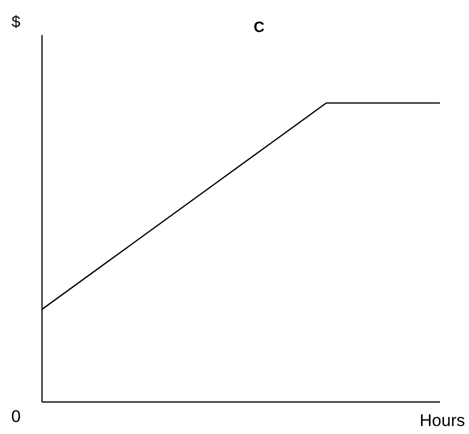 The image size is (469, 434). What do you see at coordinates (16, 416) in the screenshot?
I see `text: 0` at bounding box center [16, 416].